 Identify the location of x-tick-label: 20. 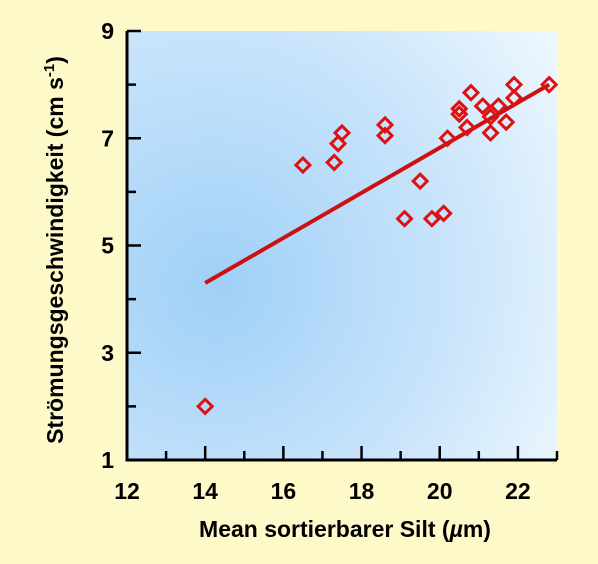
(440, 491).